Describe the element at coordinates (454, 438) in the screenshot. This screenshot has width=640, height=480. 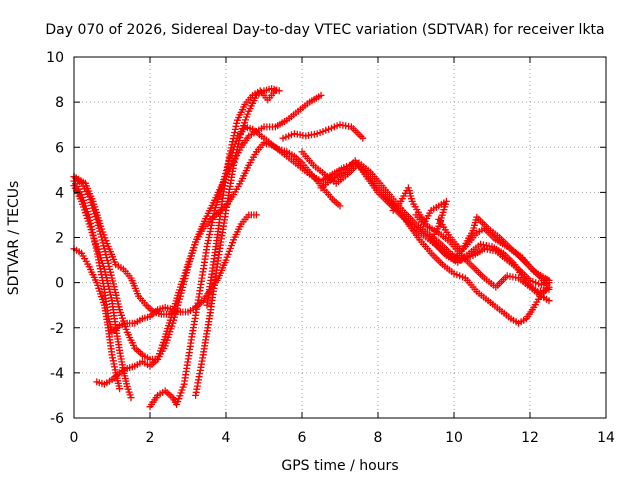
I see `x-tick-label: 10` at that location.